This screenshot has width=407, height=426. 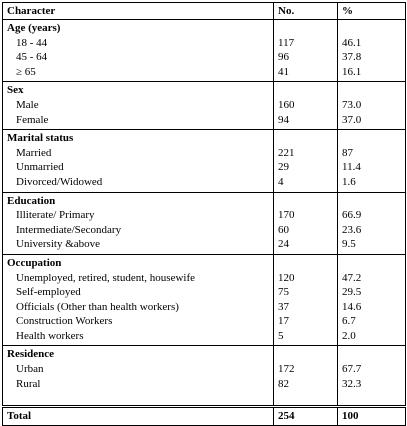 What do you see at coordinates (352, 71) in the screenshot?
I see `row-percent: 16.1` at bounding box center [352, 71].